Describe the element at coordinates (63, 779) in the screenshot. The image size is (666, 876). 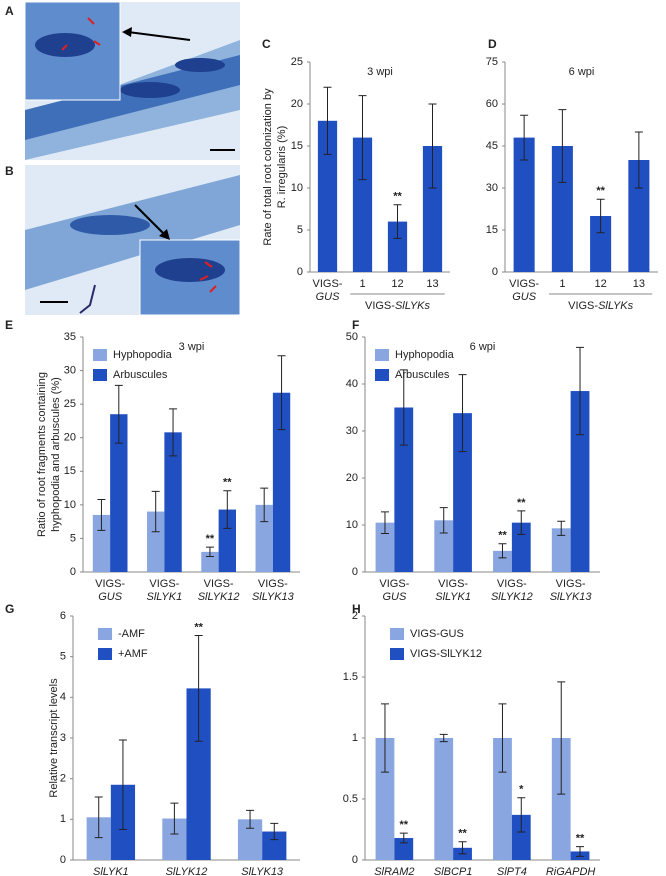
I see `y-tick-label: 2` at that location.